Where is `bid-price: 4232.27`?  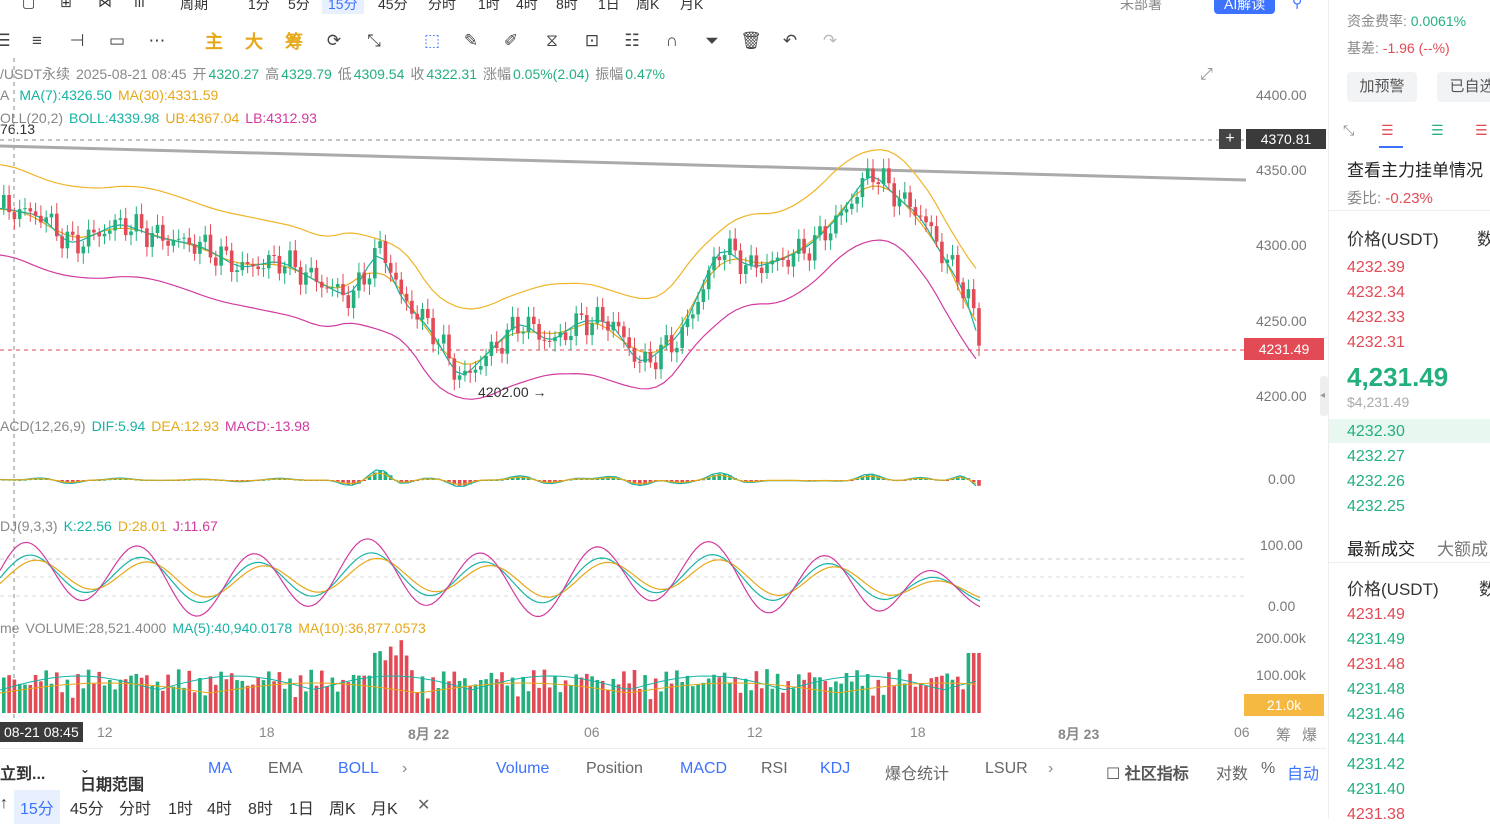 bid-price: 4232.27 is located at coordinates (1376, 456).